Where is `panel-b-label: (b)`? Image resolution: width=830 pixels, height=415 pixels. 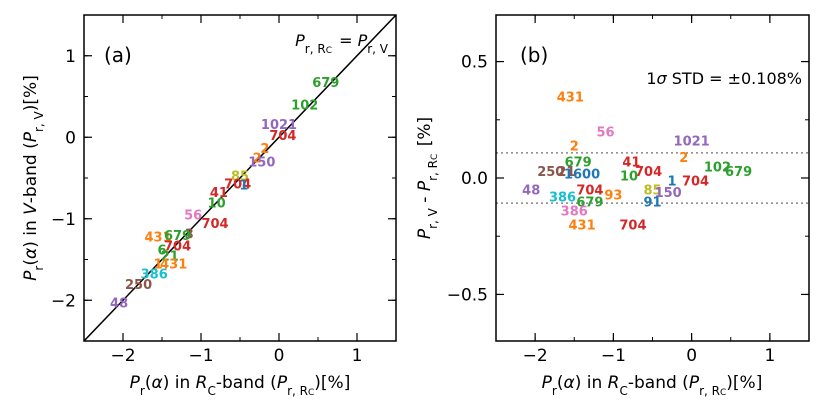
panel-b-label: (b) is located at coordinates (534, 55).